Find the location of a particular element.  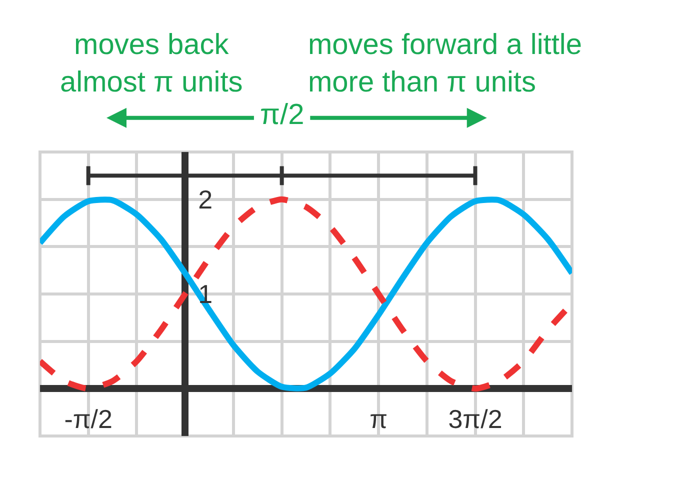

x-tick-label: π is located at coordinates (379, 419).